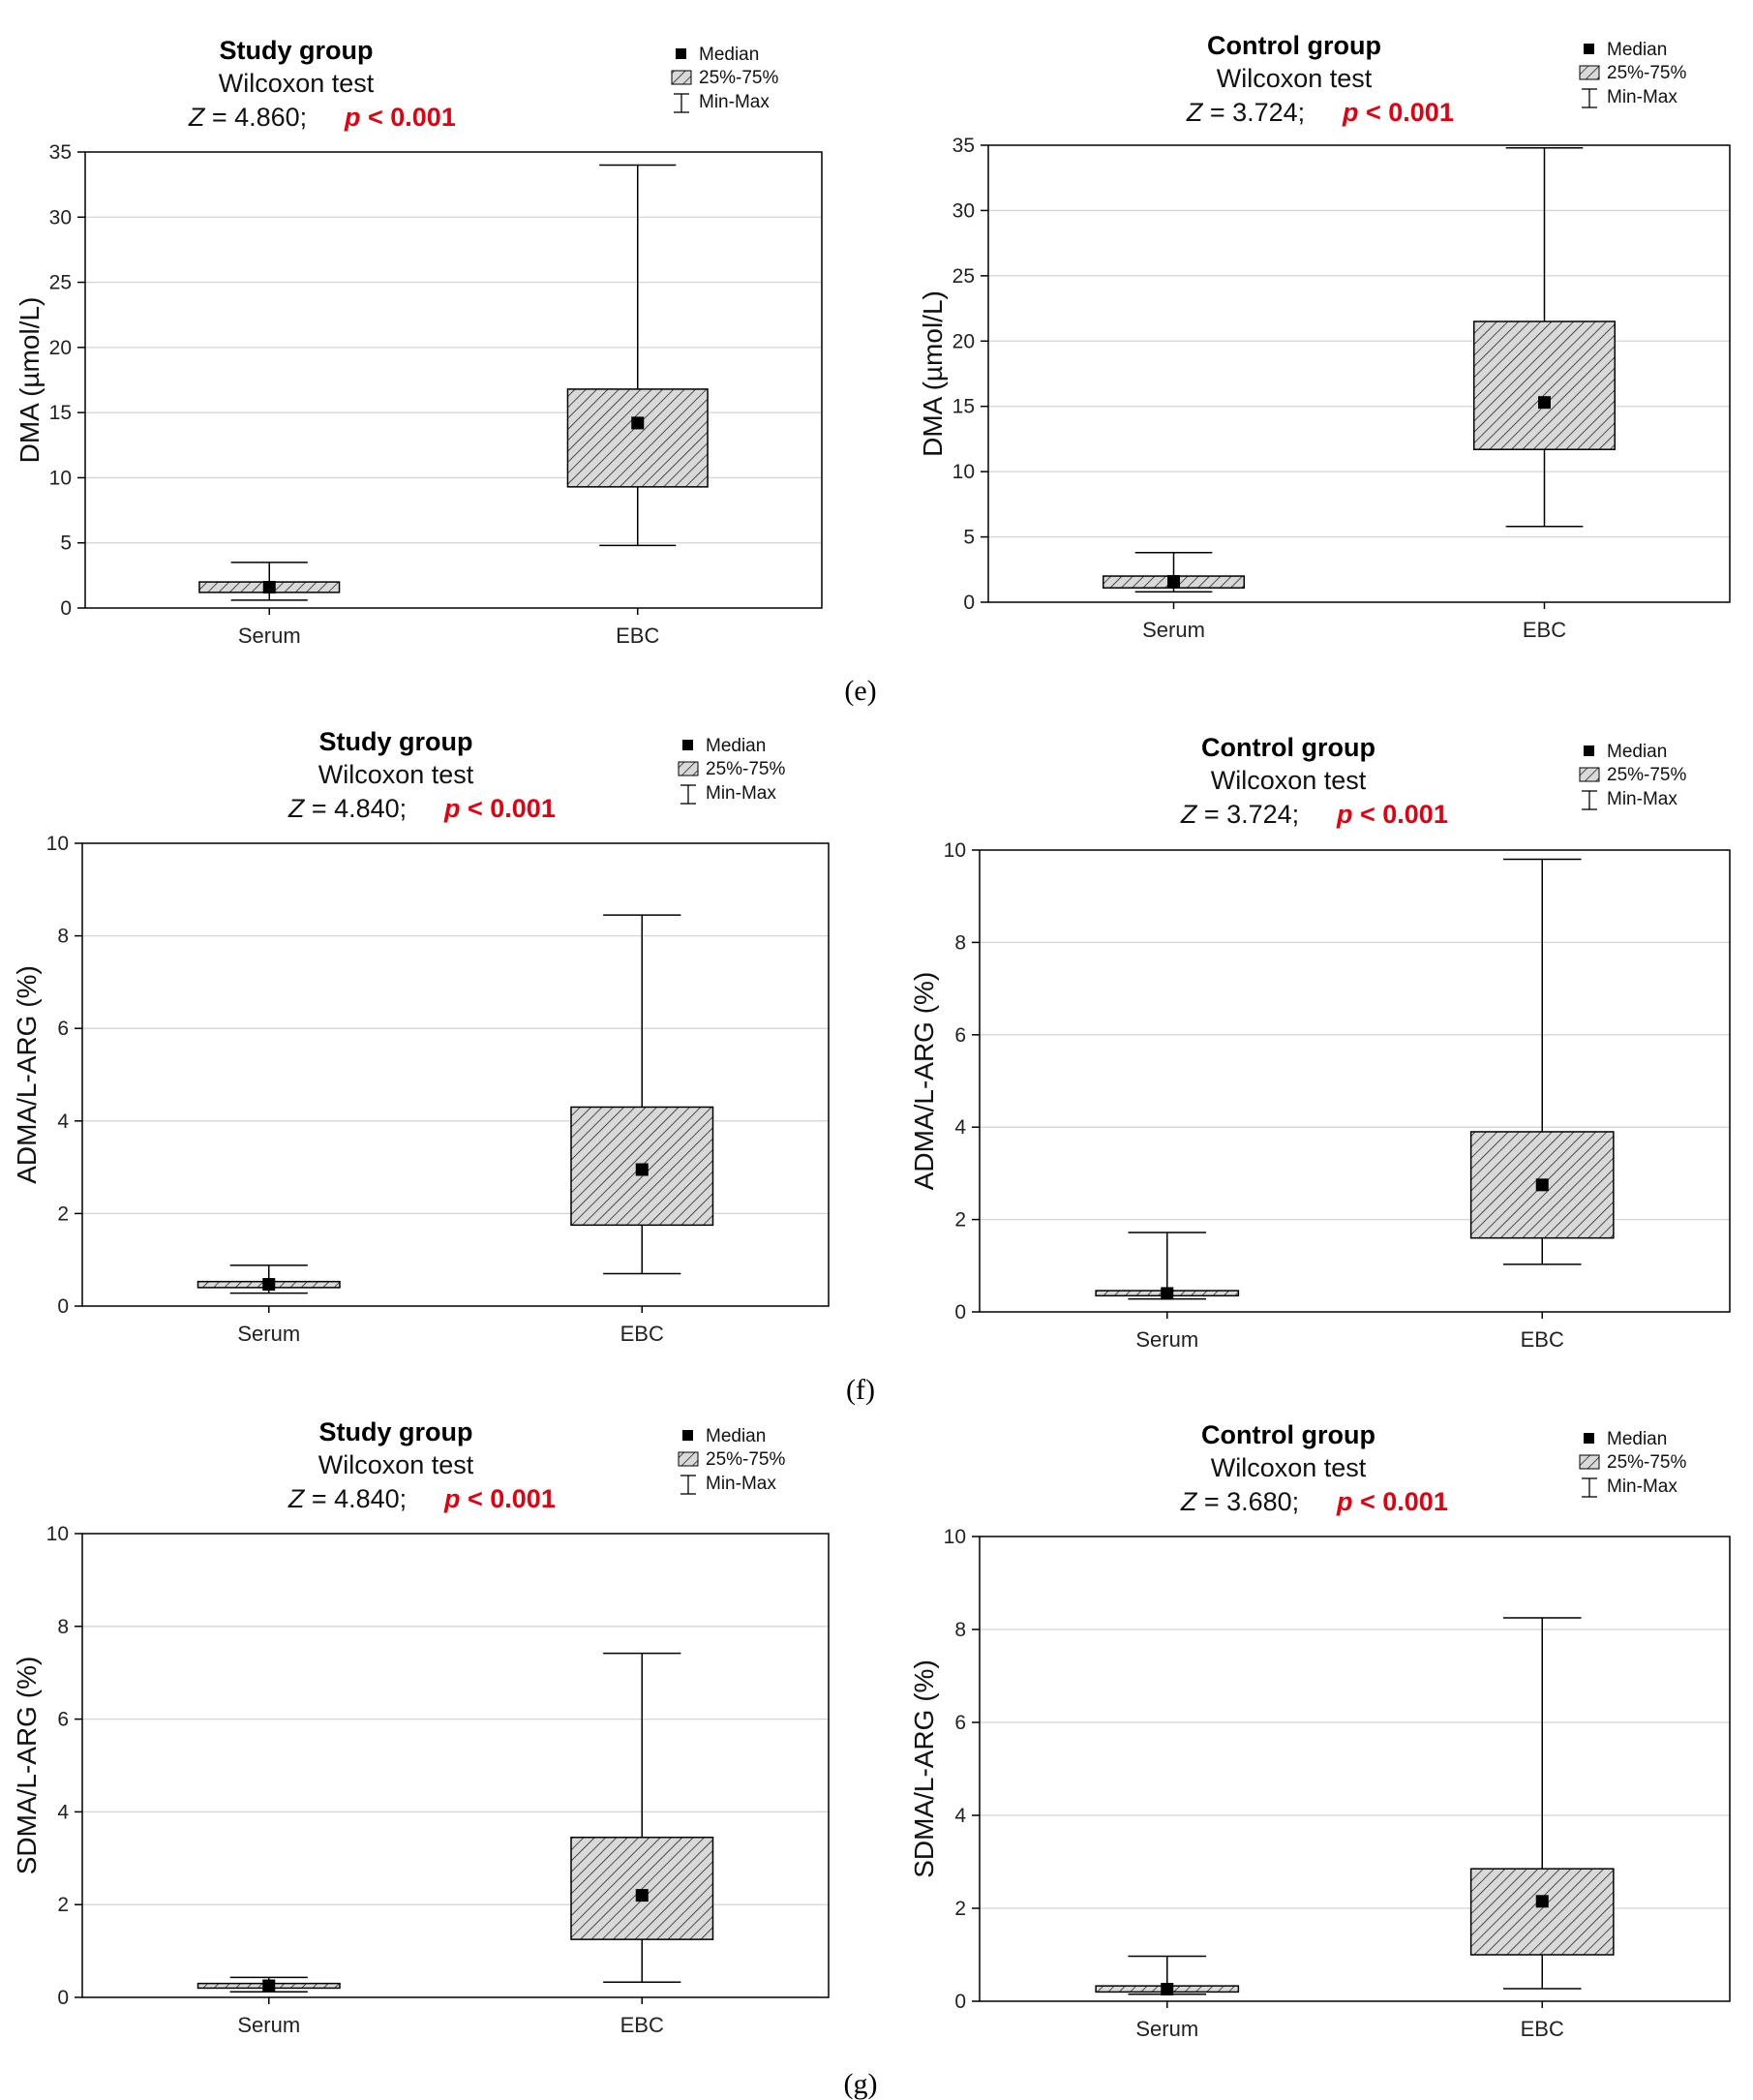 The image size is (1753, 2100). What do you see at coordinates (269, 1285) in the screenshot?
I see `f-study-median-marker` at bounding box center [269, 1285].